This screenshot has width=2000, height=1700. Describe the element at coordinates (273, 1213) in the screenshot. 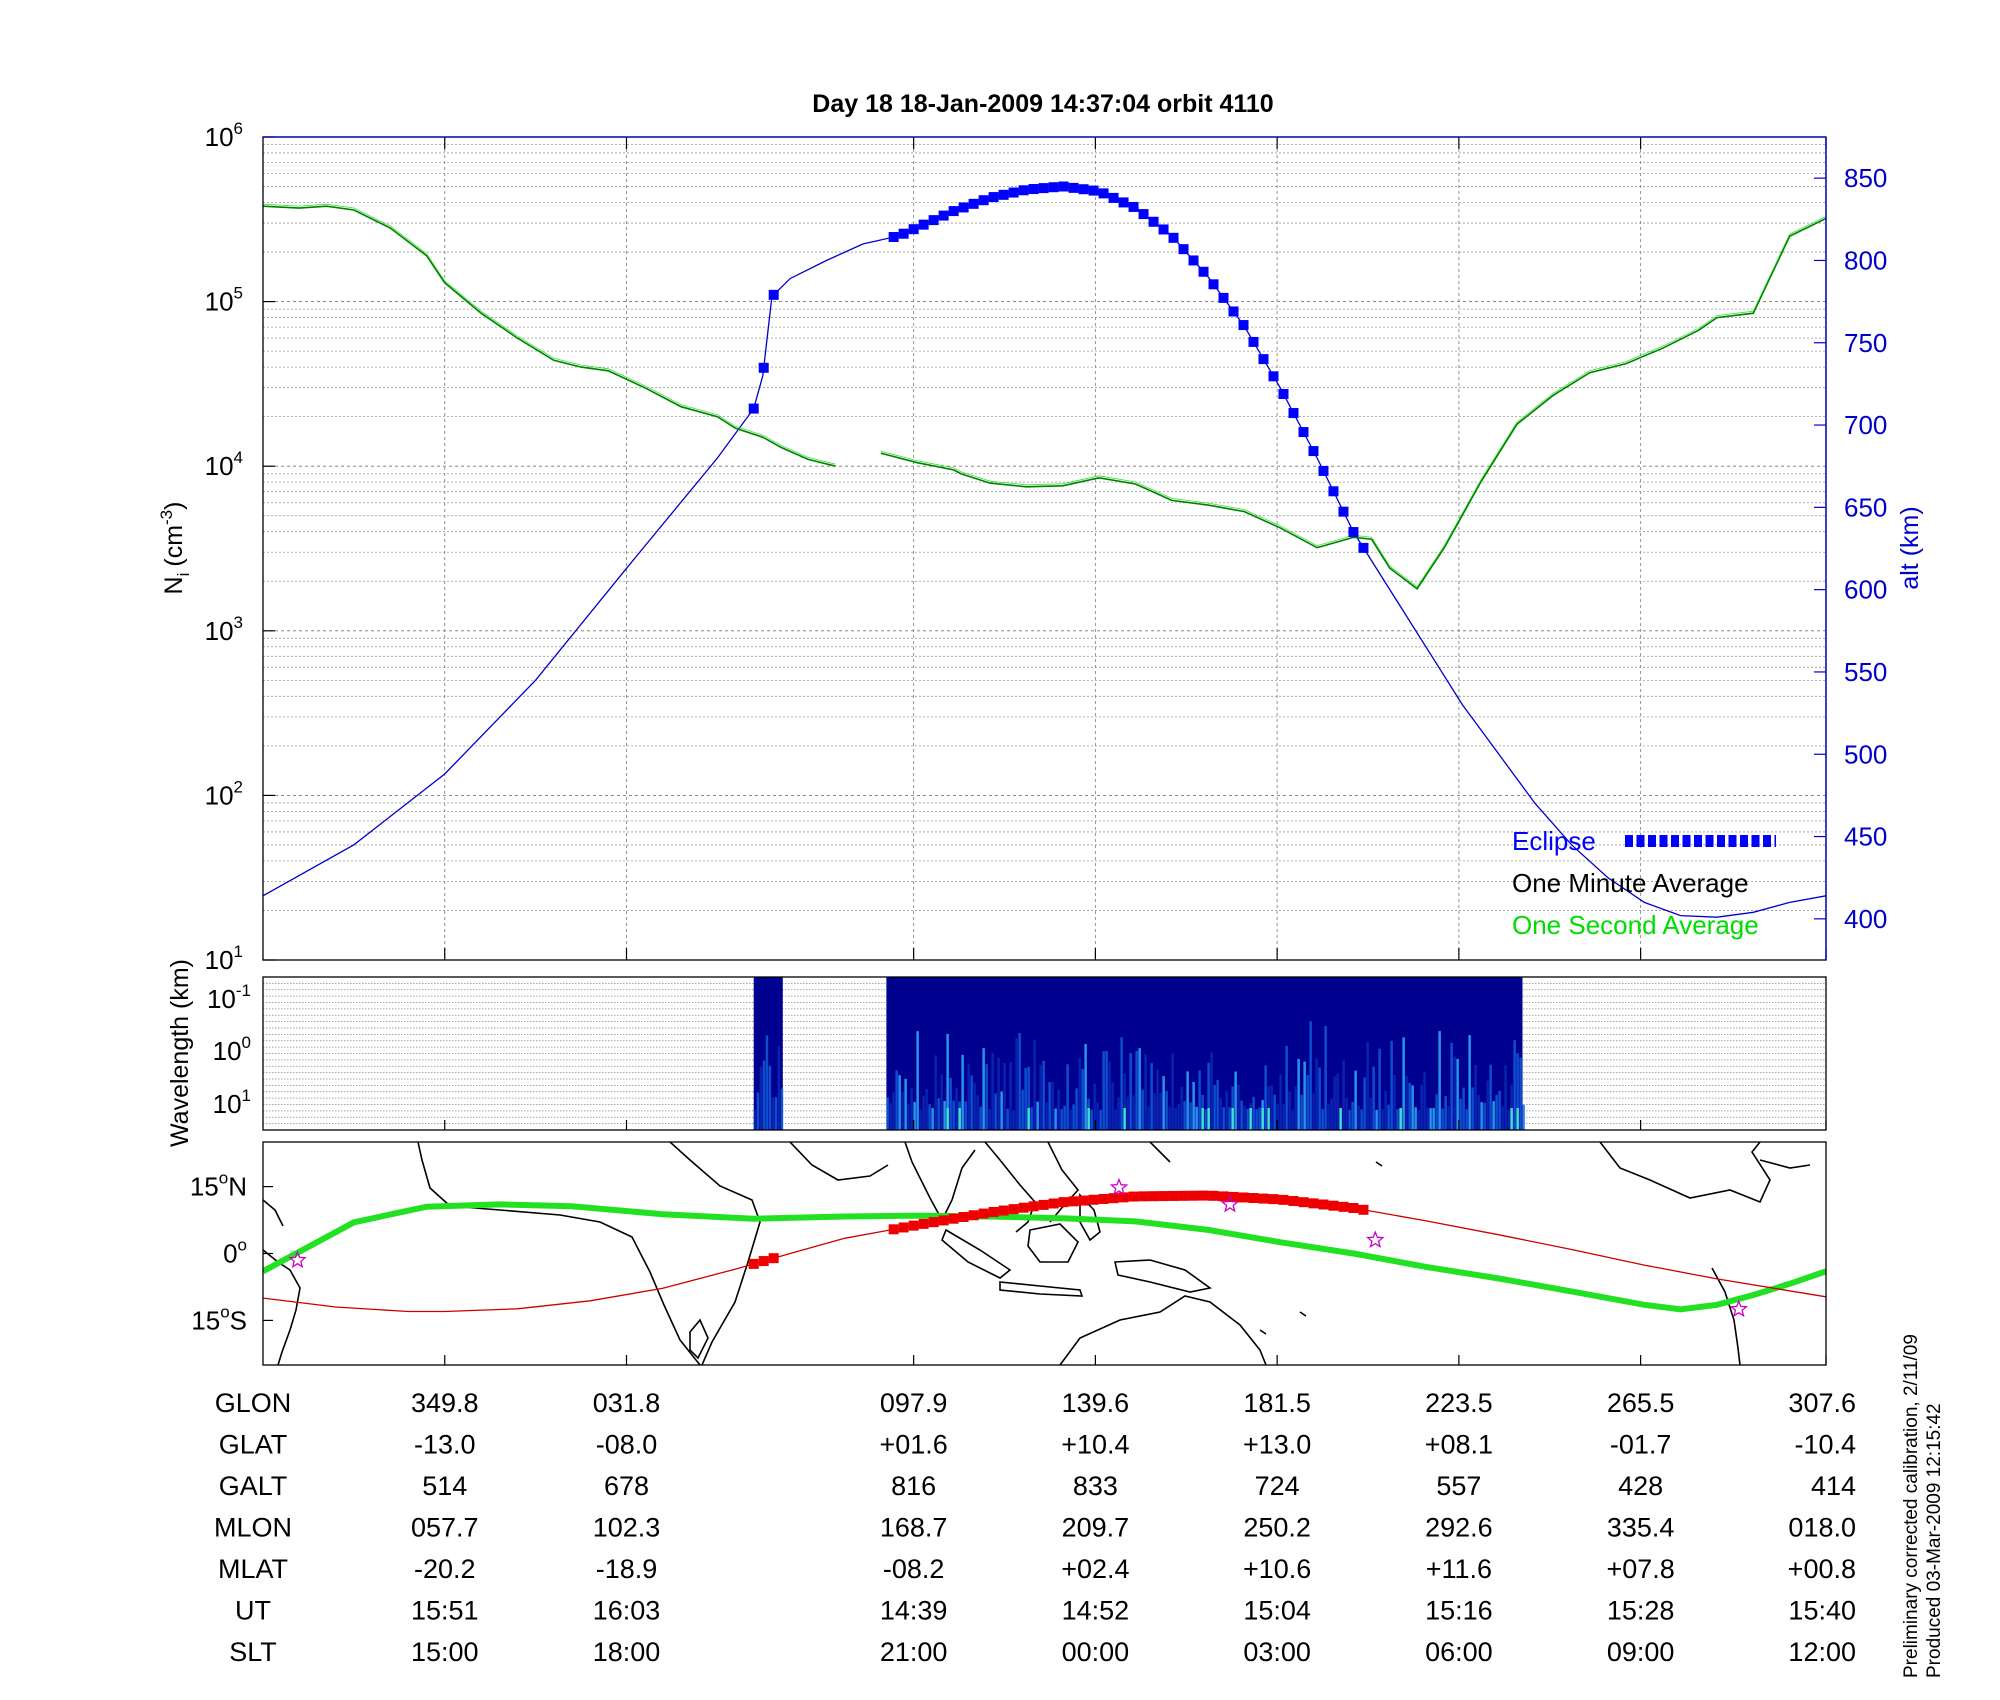

I see `coastline-south-america-north` at that location.